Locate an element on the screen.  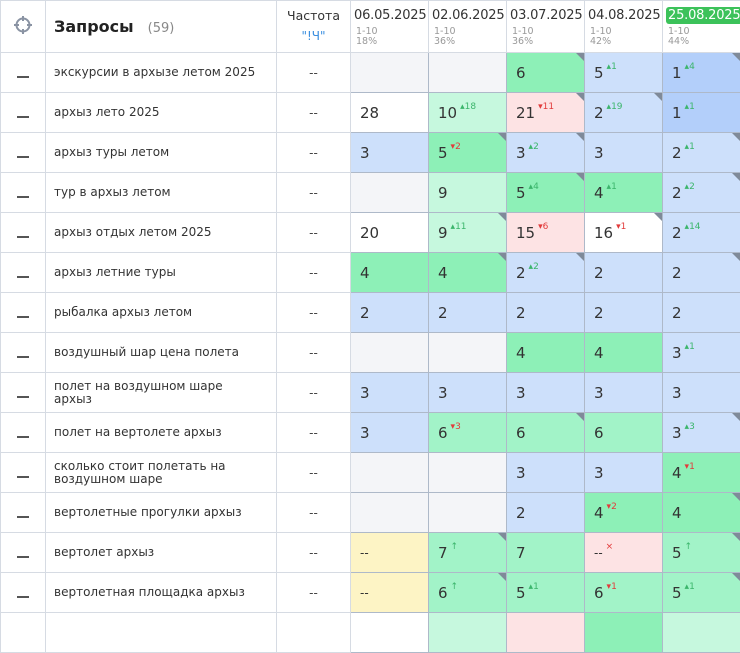
position-cell: 6↑ is located at coordinates (468, 593).